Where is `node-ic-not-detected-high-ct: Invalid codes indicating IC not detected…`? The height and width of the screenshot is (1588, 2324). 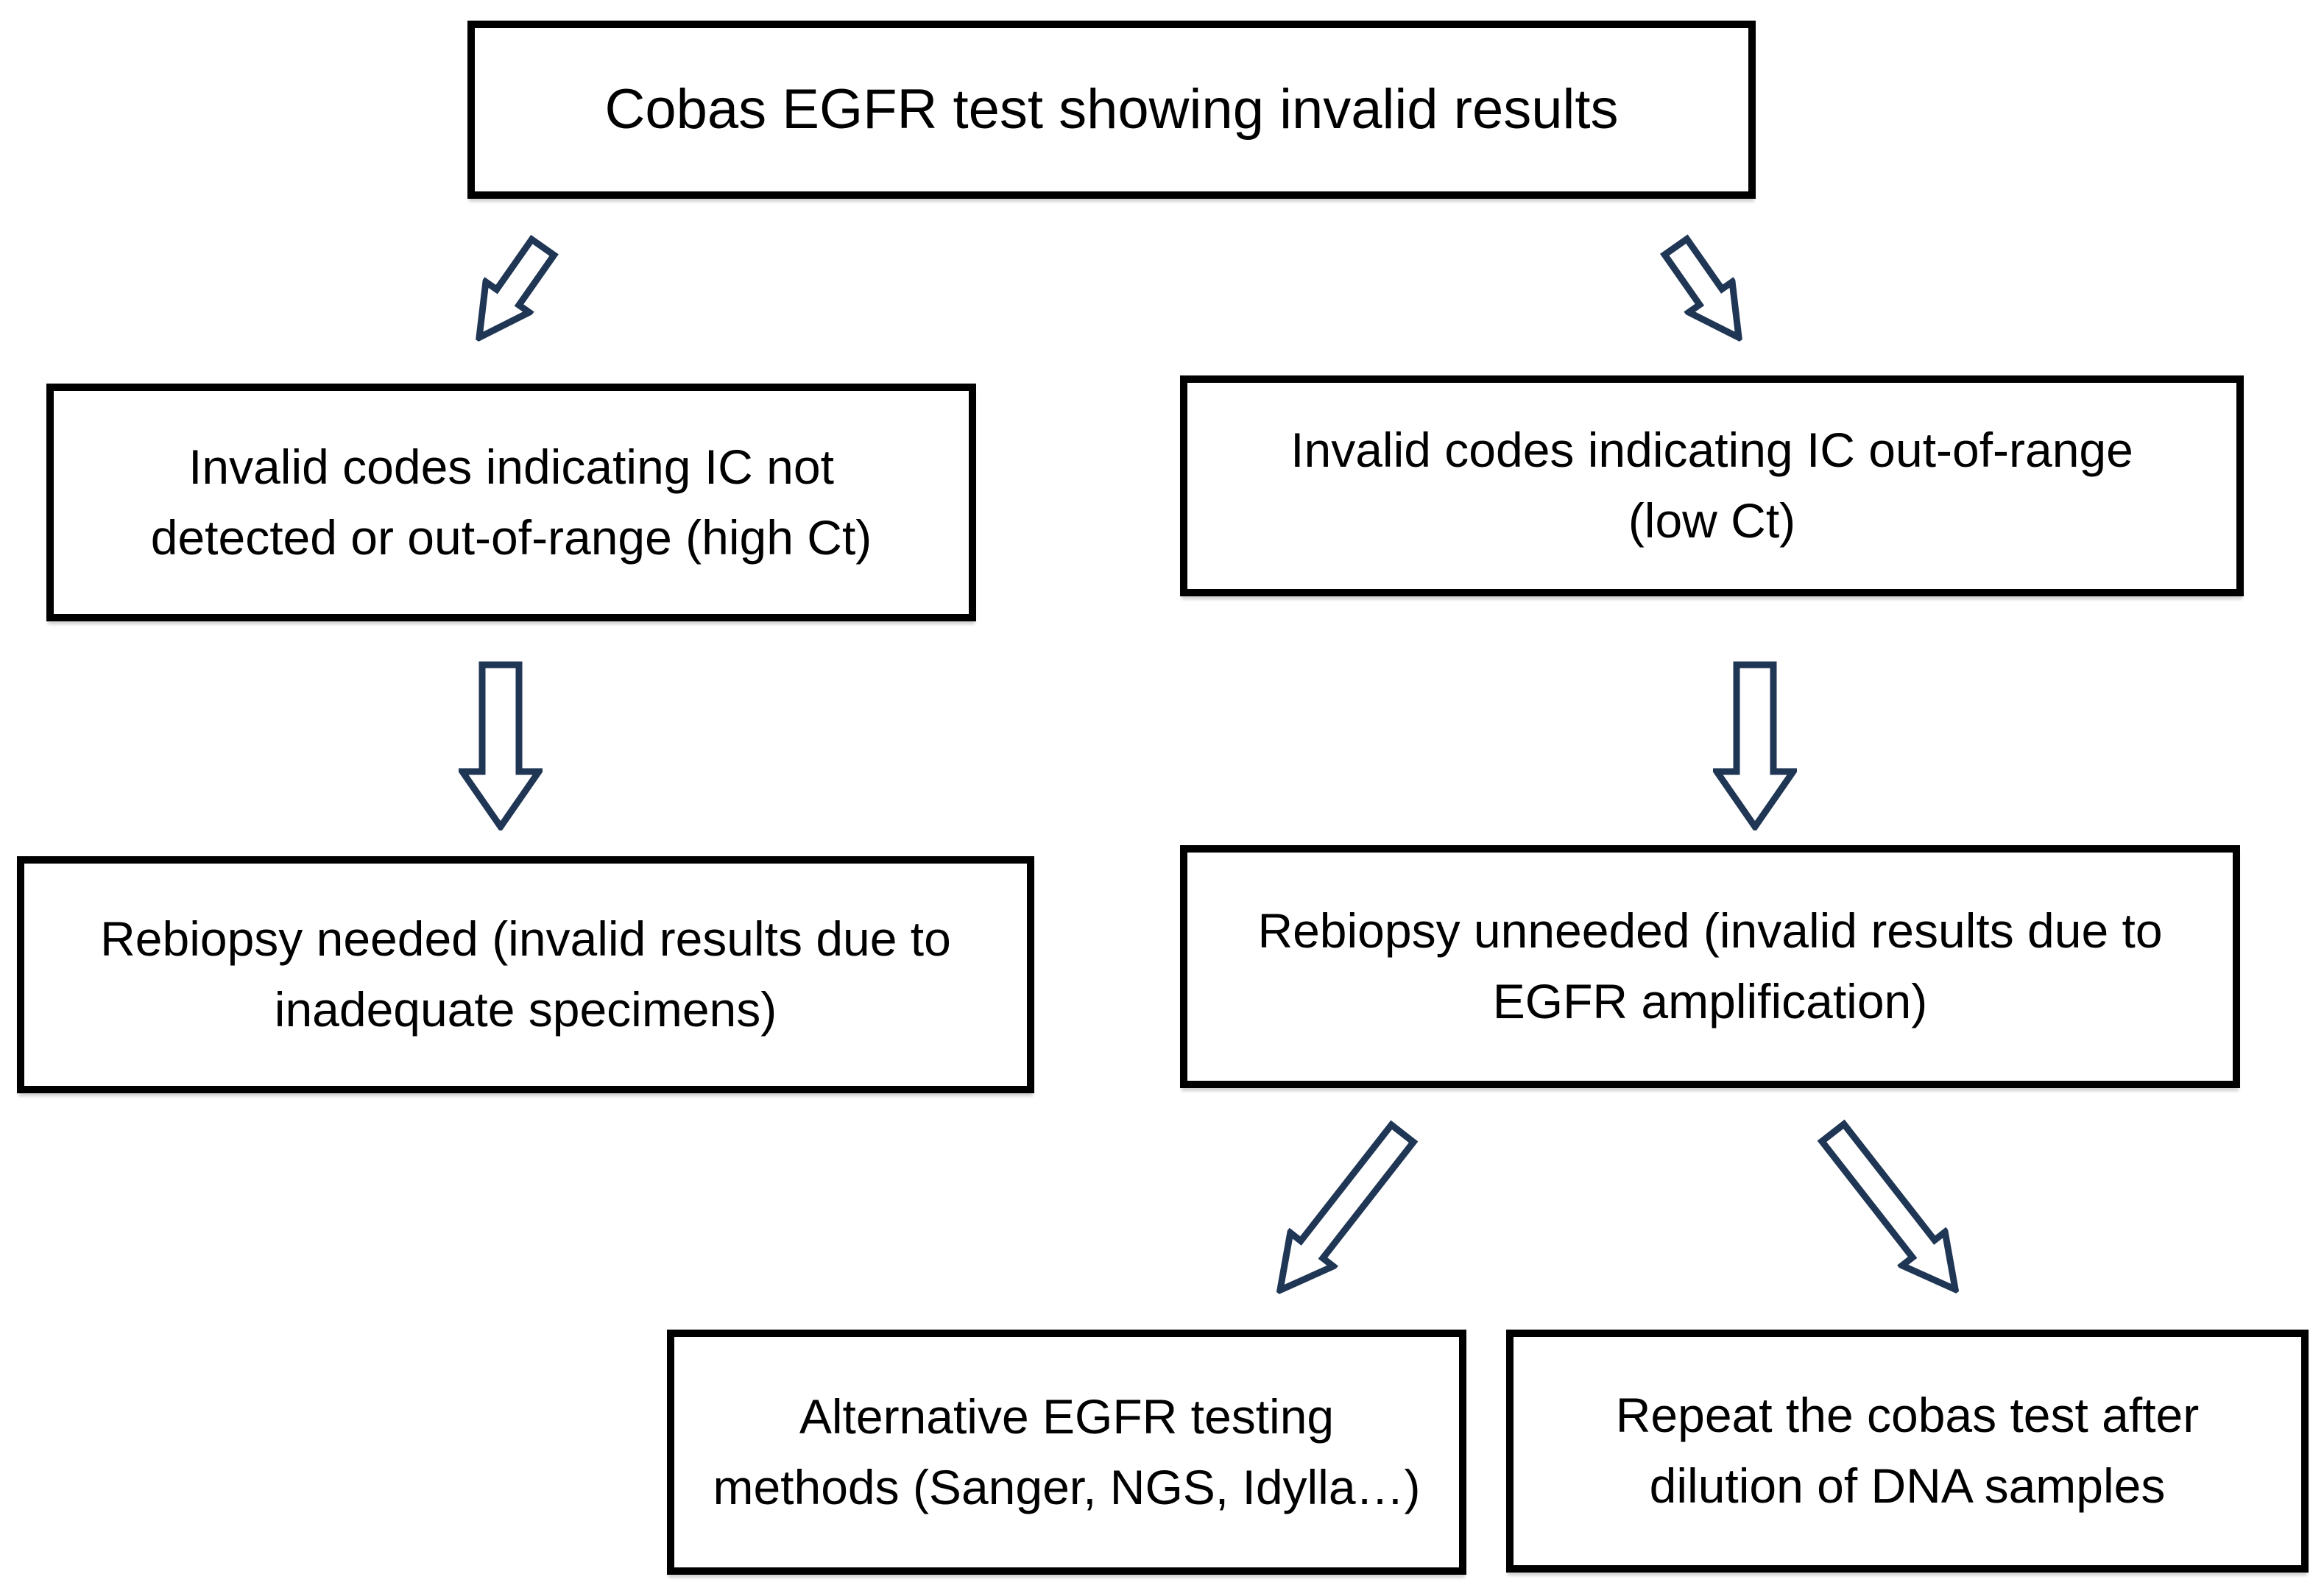
node-ic-not-detected-high-ct: Invalid codes indicating IC not detected… is located at coordinates (511, 502).